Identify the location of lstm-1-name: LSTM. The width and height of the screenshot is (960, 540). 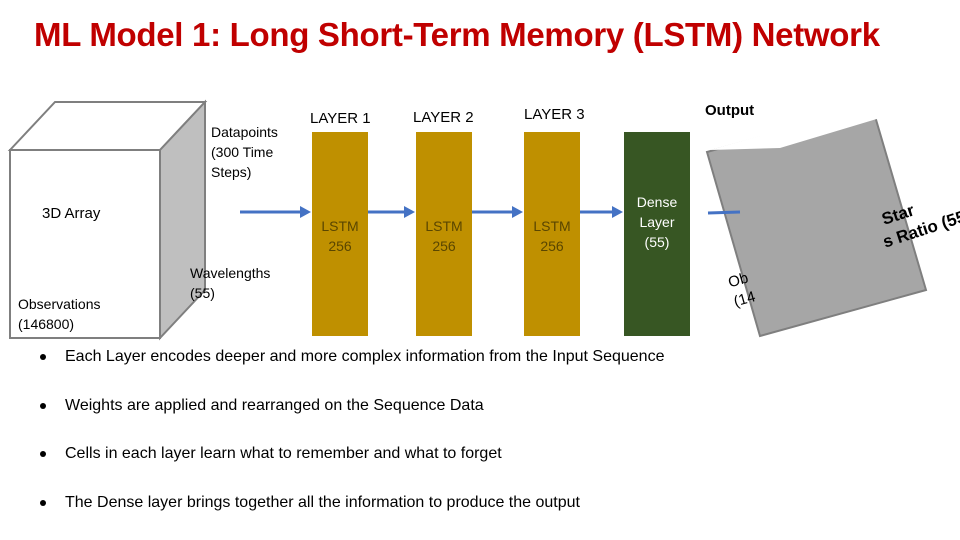
(340, 226).